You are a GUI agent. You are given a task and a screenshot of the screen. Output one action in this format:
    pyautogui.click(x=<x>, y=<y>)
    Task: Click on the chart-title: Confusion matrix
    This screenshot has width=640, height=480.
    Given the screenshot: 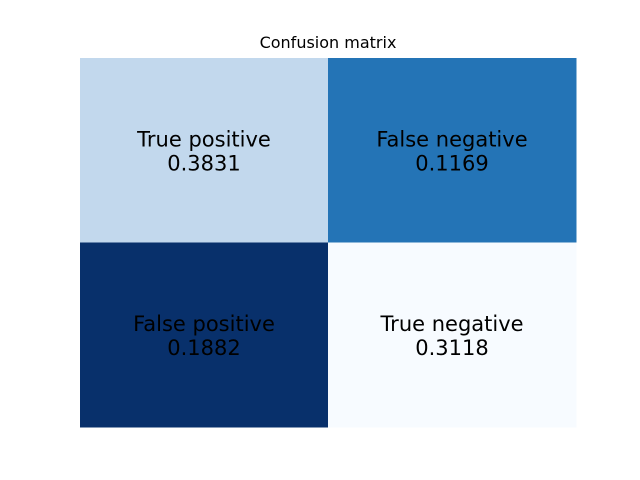 What is the action you would take?
    pyautogui.click(x=328, y=42)
    